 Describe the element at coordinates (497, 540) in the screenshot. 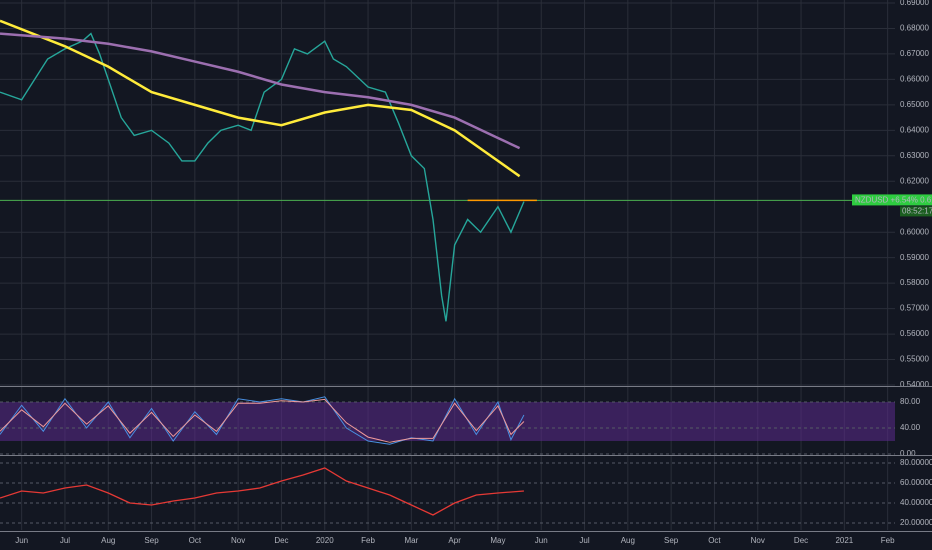

I see `x-tick-label: May` at that location.